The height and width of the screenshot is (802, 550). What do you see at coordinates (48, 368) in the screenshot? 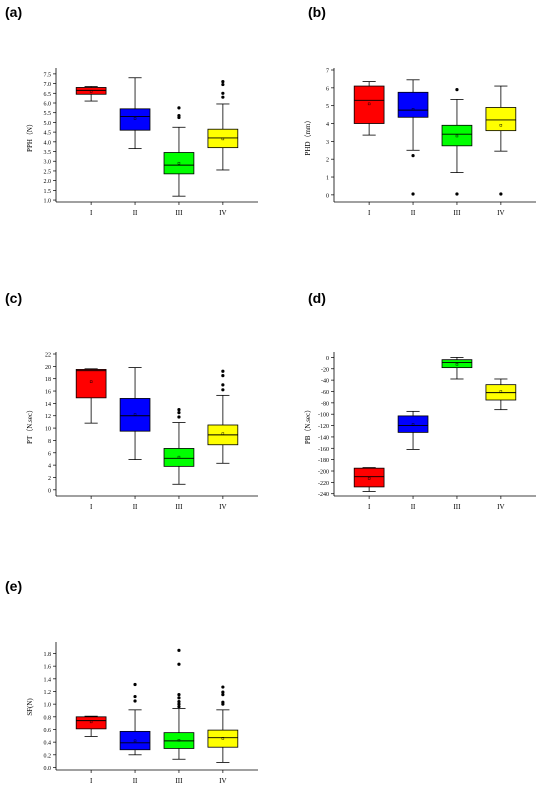
I see `y-tick-label: 20` at bounding box center [48, 368].